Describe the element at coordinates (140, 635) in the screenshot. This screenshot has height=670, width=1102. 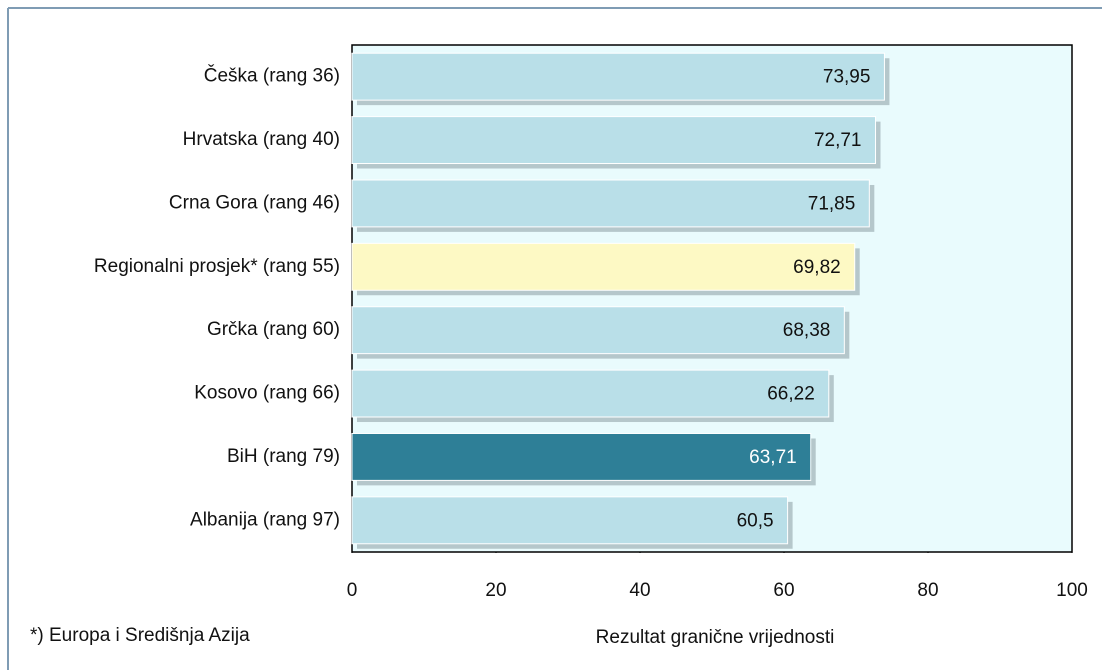
I see `footnote: *) Europa i Središnja Azija` at that location.